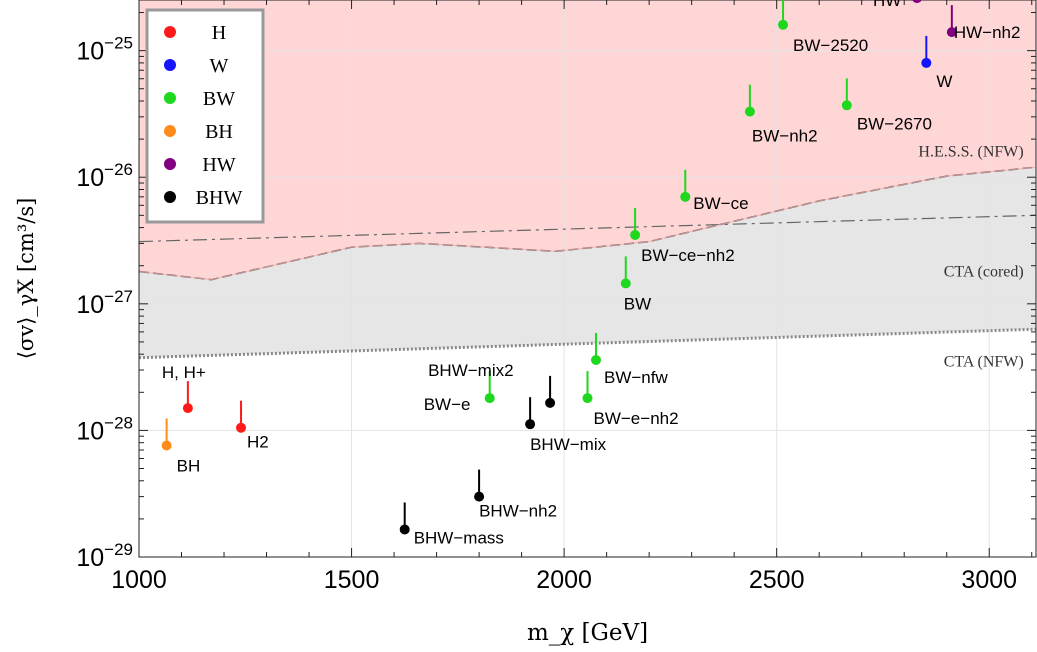  What do you see at coordinates (104, 303) in the screenshot?
I see `y-tick-label: 10−27` at bounding box center [104, 303].